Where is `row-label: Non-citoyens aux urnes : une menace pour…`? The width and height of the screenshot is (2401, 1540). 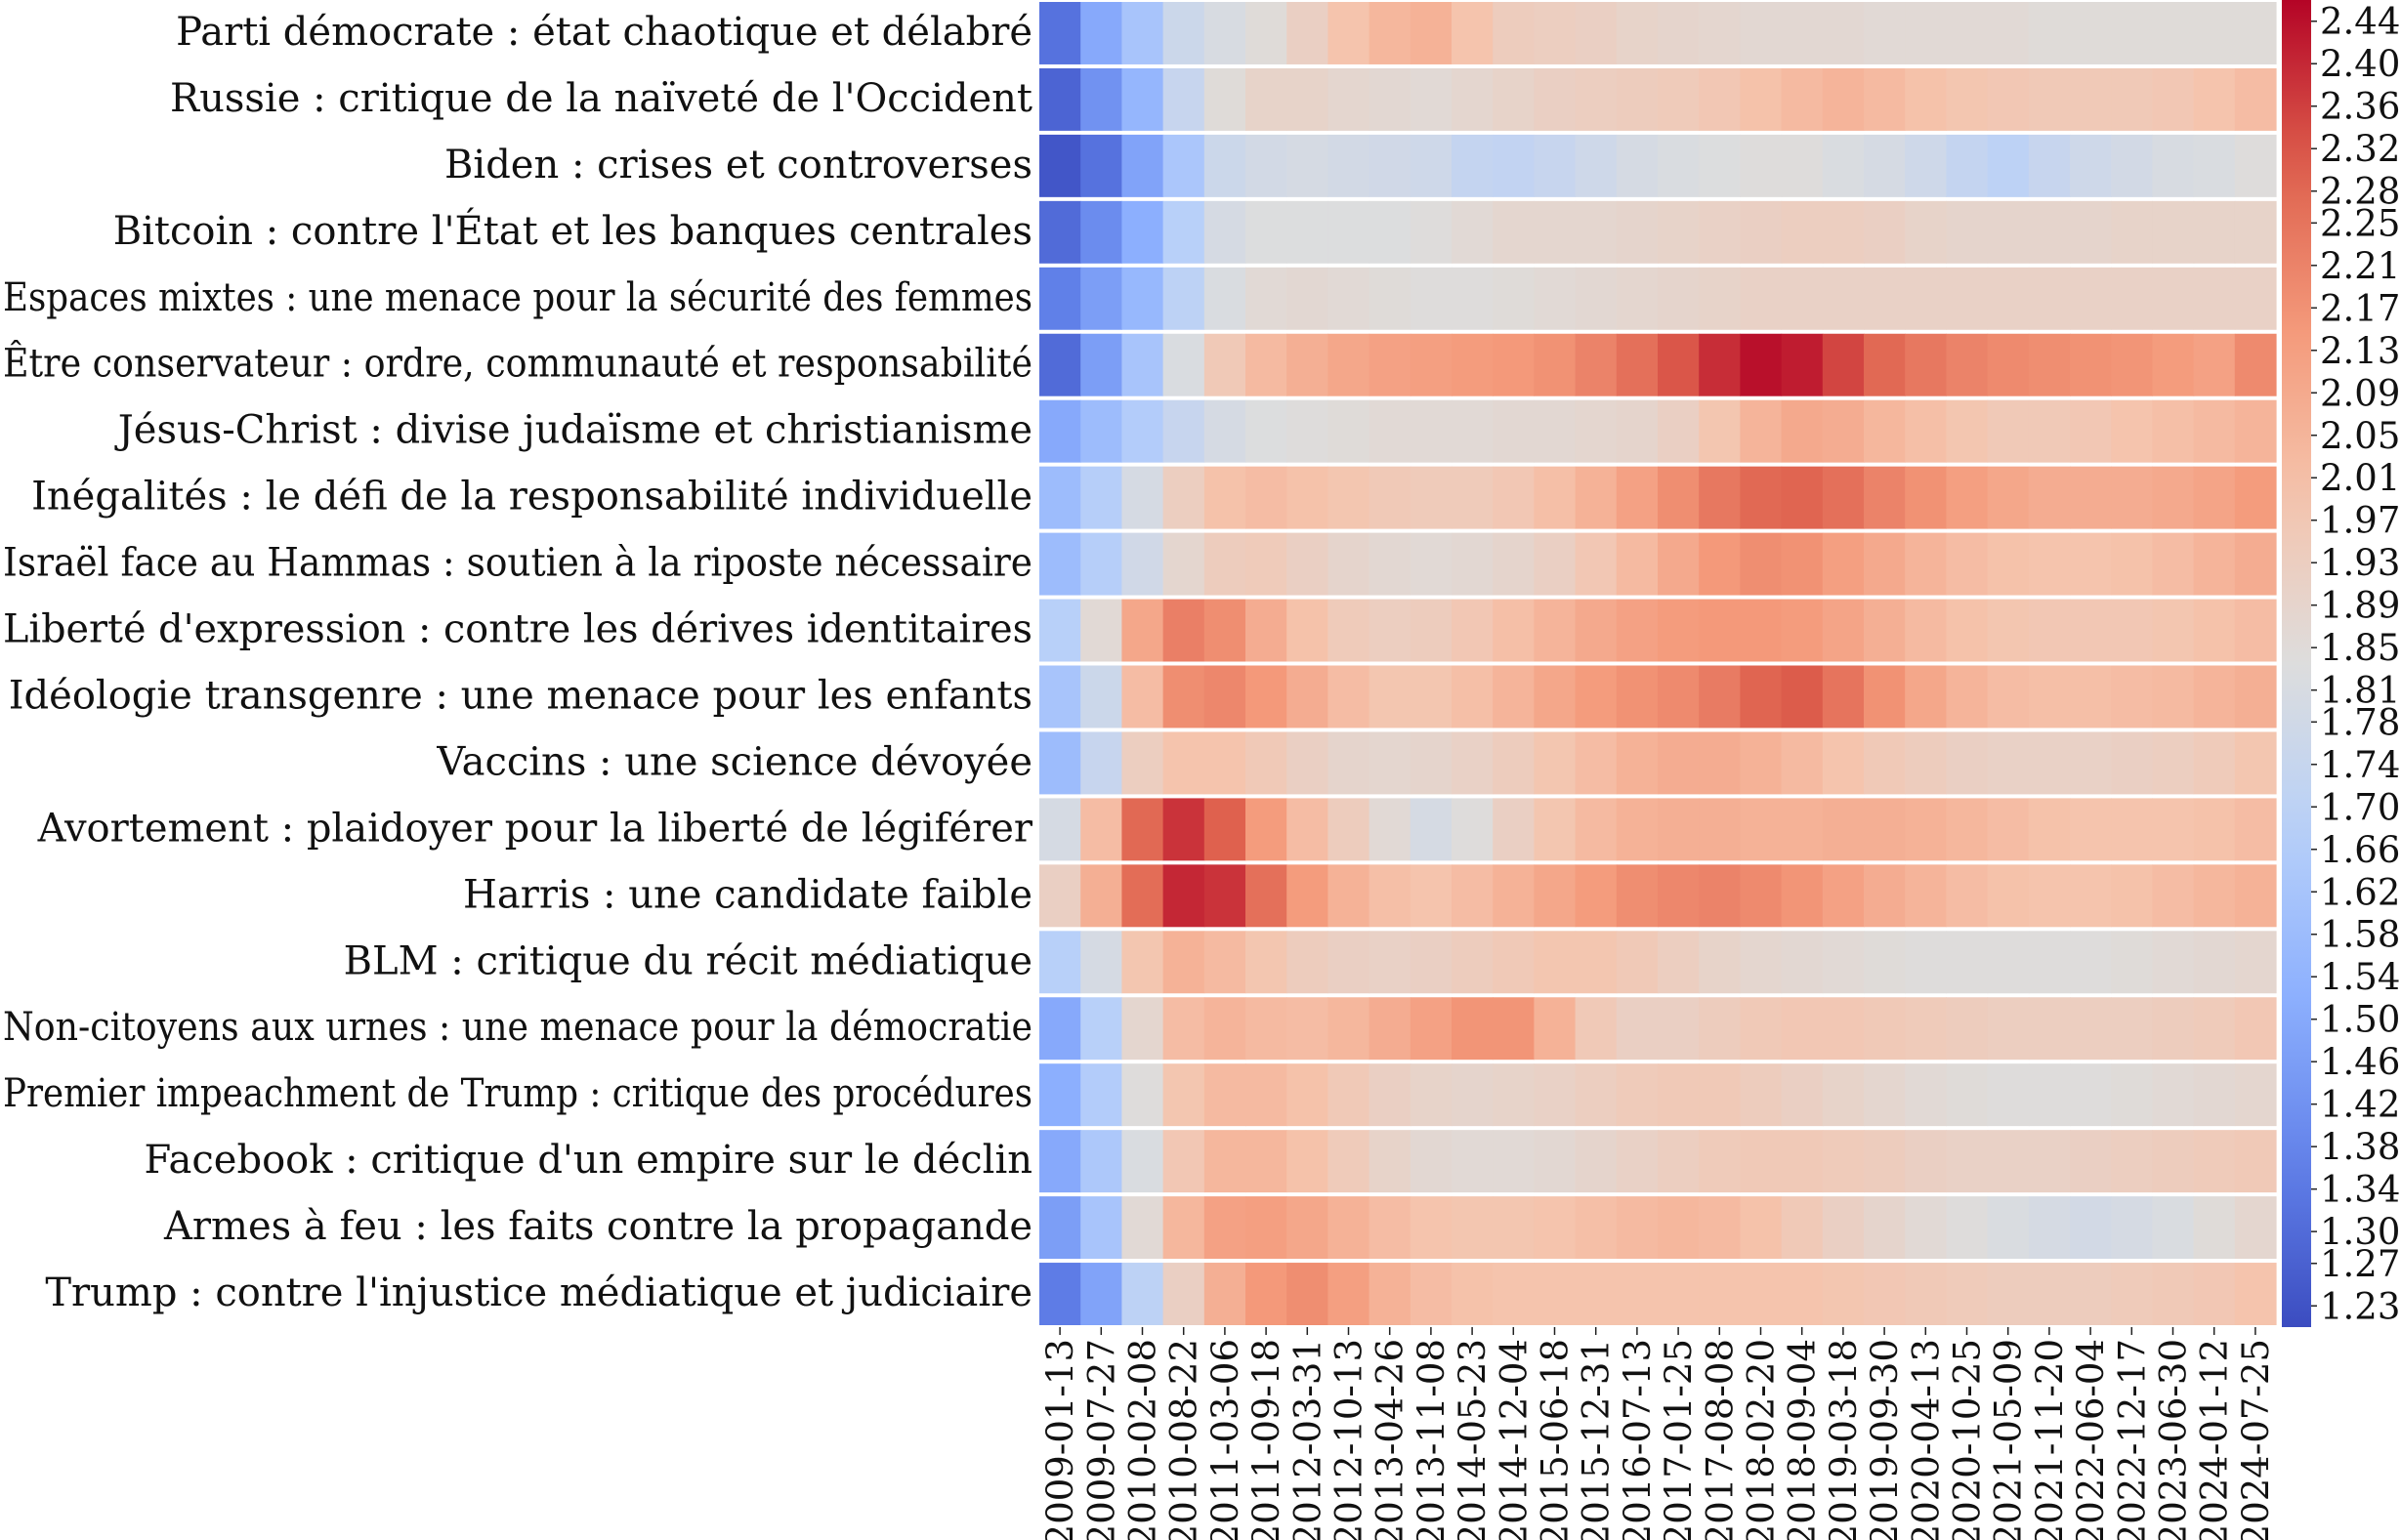
row-label: Non-citoyens aux urnes : une menace pour… is located at coordinates (517, 1027).